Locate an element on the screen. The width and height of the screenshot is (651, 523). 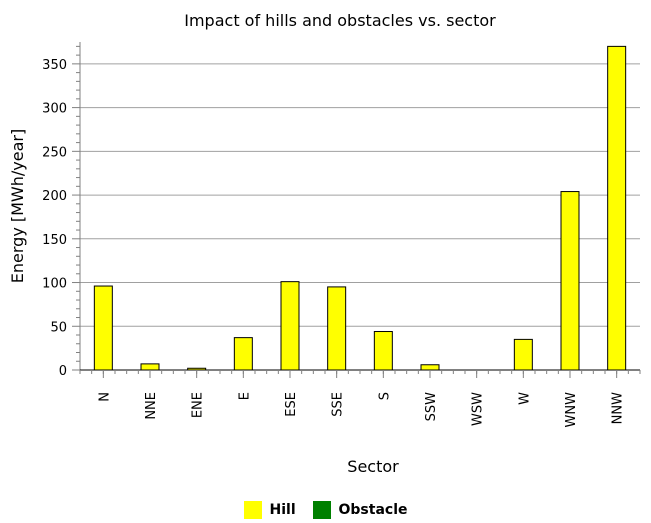
legend-item-obstacle: Obstacle is located at coordinates (360, 510).